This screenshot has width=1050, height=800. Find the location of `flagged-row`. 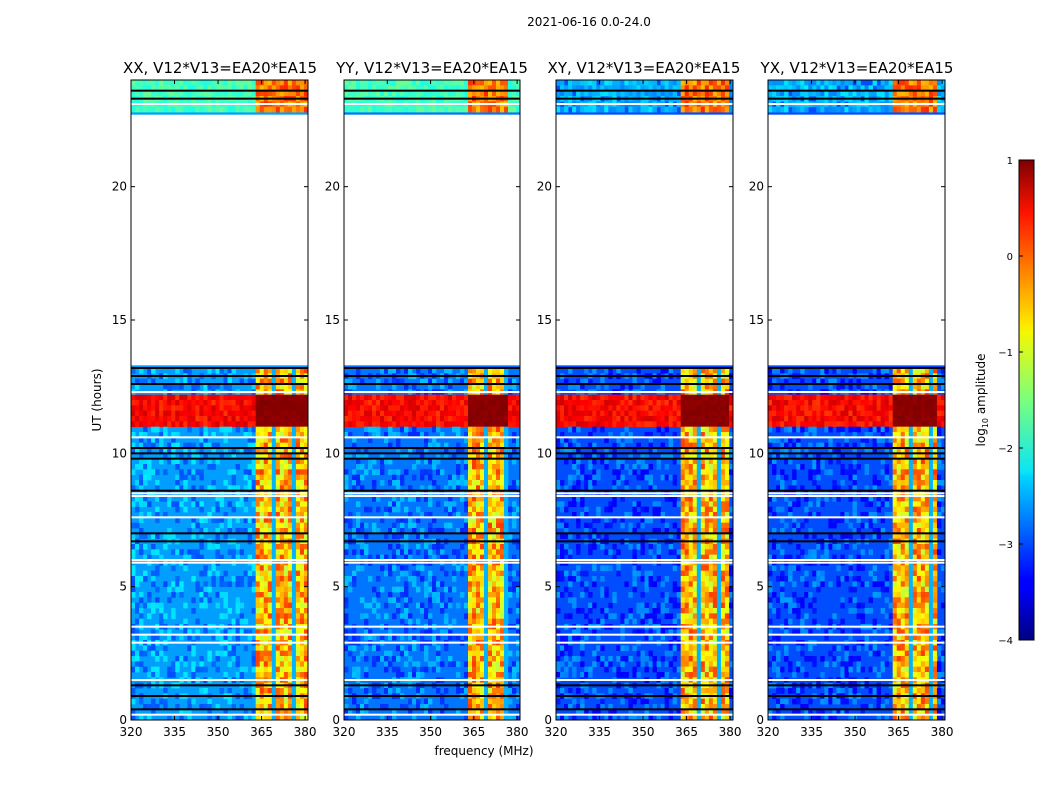

flagged-row is located at coordinates (432, 376).